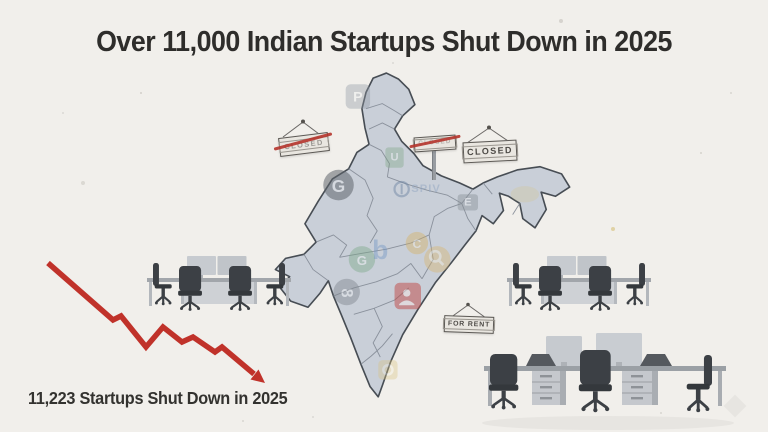 The width and height of the screenshot is (768, 432). Describe the element at coordinates (303, 128) in the screenshot. I see `sign-strings-icon` at that location.